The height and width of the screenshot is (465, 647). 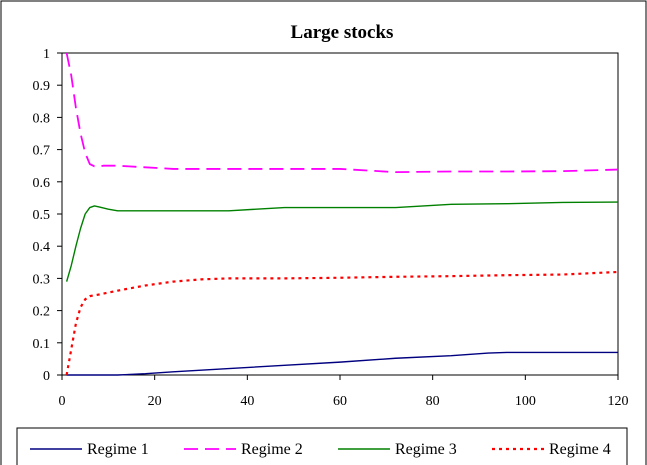 What do you see at coordinates (272, 449) in the screenshot?
I see `legend-label-regime-2: Regime 2` at bounding box center [272, 449].